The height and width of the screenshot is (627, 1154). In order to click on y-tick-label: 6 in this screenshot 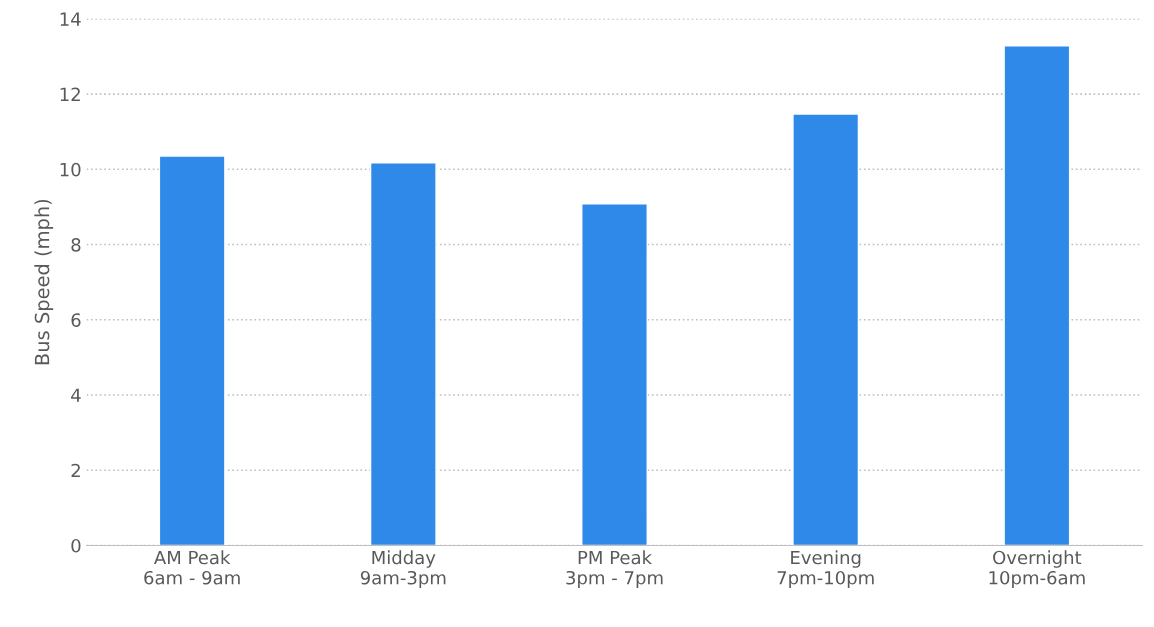, I will do `click(76, 320)`.